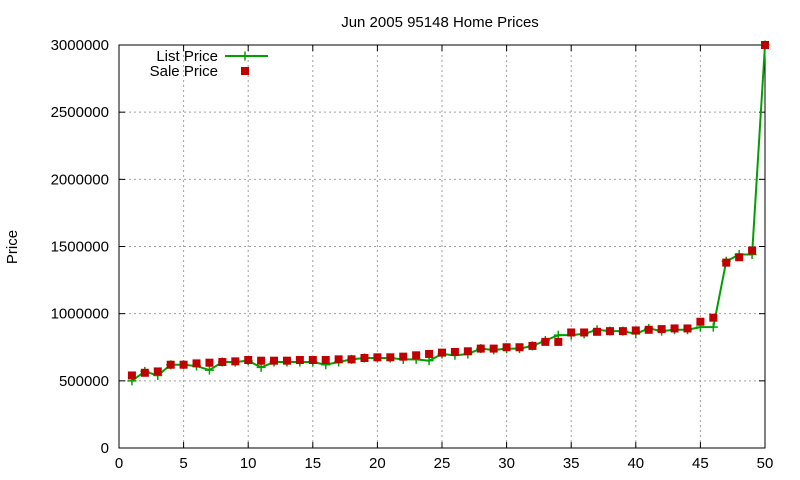  I want to click on y-tick-label: 3000000, so click(80, 45).